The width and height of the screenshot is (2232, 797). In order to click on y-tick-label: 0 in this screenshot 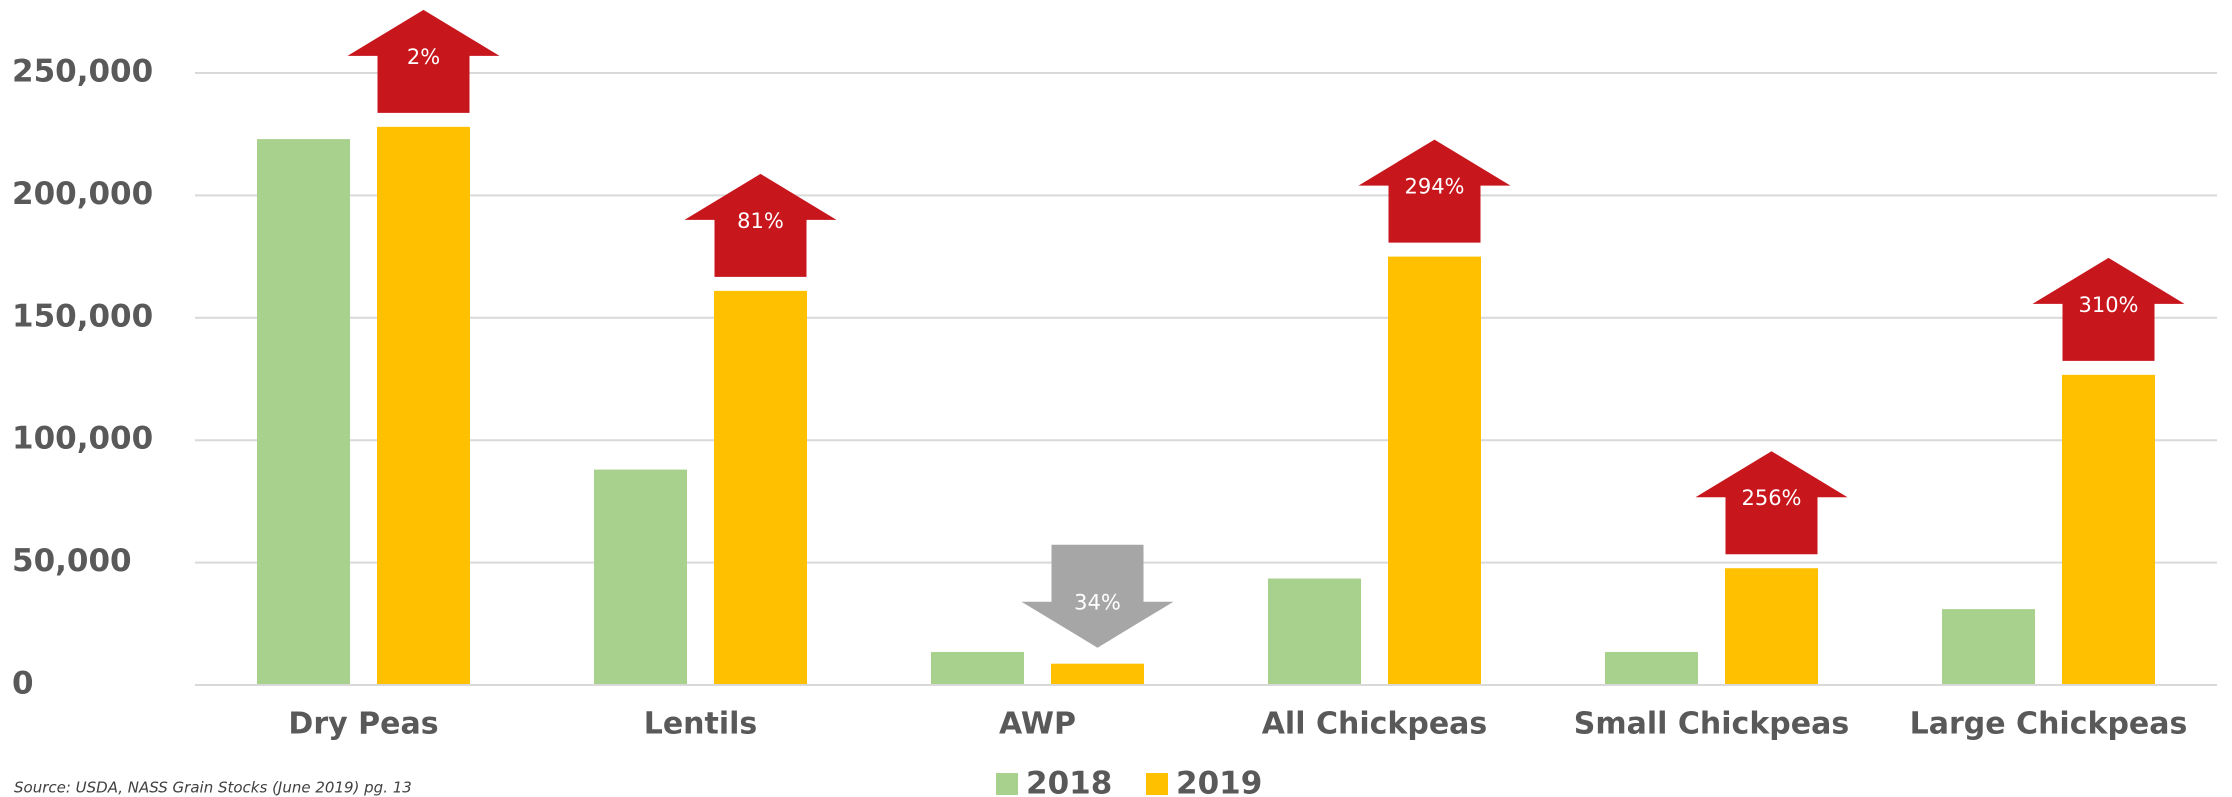, I will do `click(23, 684)`.